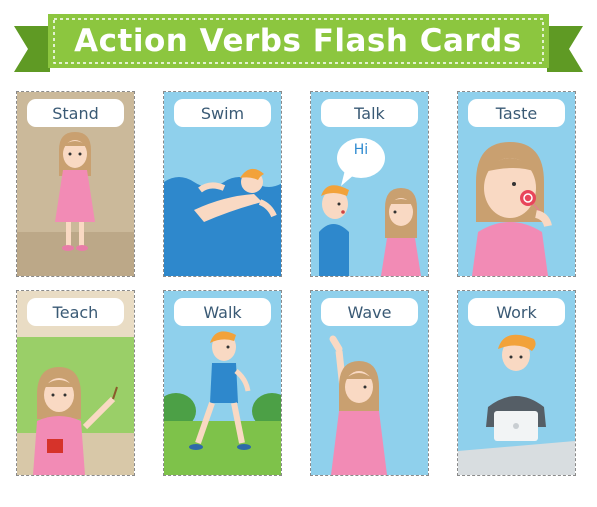 This screenshot has width=597, height=507. I want to click on banner-right-ribbon, so click(565, 49).